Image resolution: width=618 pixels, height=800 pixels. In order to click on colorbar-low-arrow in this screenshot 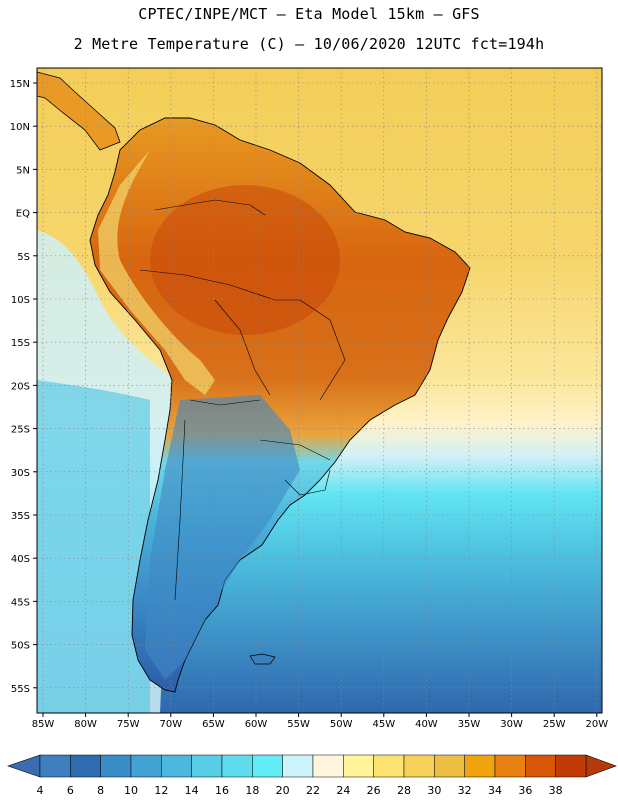, I will do `click(24, 766)`.